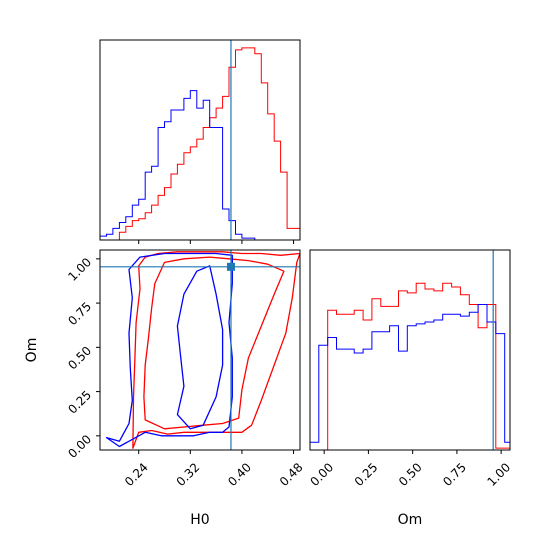 The width and height of the screenshot is (550, 550). I want to click on om-y-tick-label-4: 0.75, so click(79, 313).